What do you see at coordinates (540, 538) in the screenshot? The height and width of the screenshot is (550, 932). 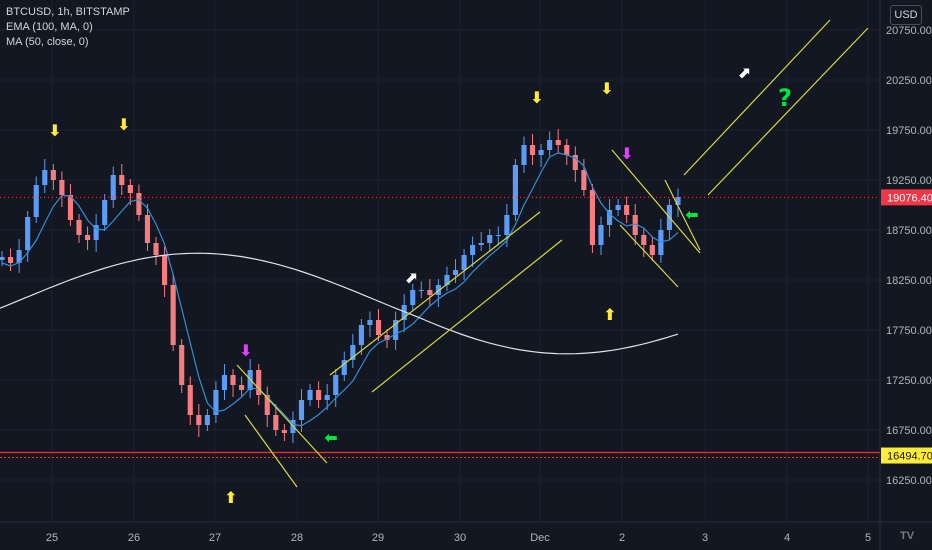 I see `x-tick-label: Dec` at bounding box center [540, 538].